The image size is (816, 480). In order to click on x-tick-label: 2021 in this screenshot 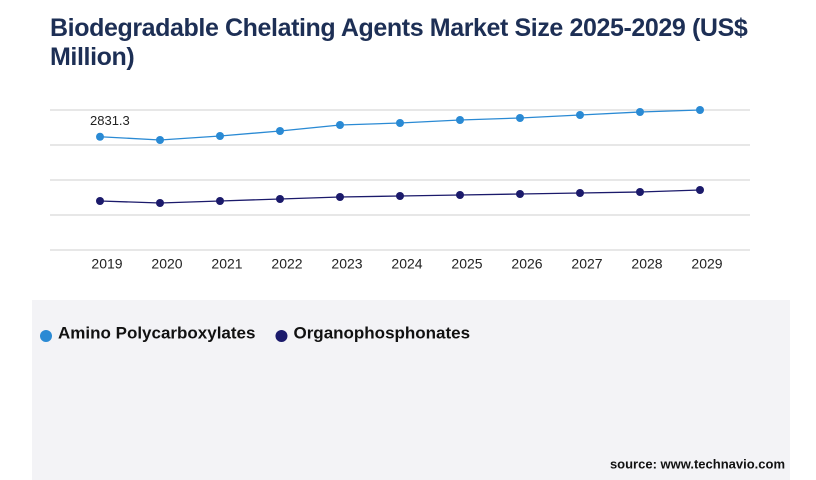, I will do `click(226, 264)`.